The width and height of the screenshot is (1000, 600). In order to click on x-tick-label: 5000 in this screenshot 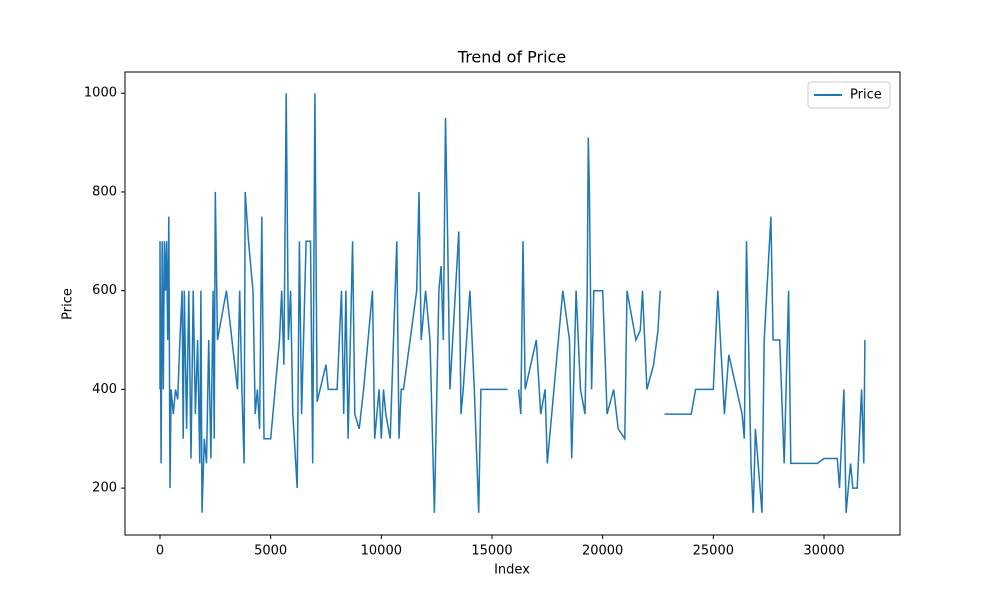, I will do `click(270, 551)`.